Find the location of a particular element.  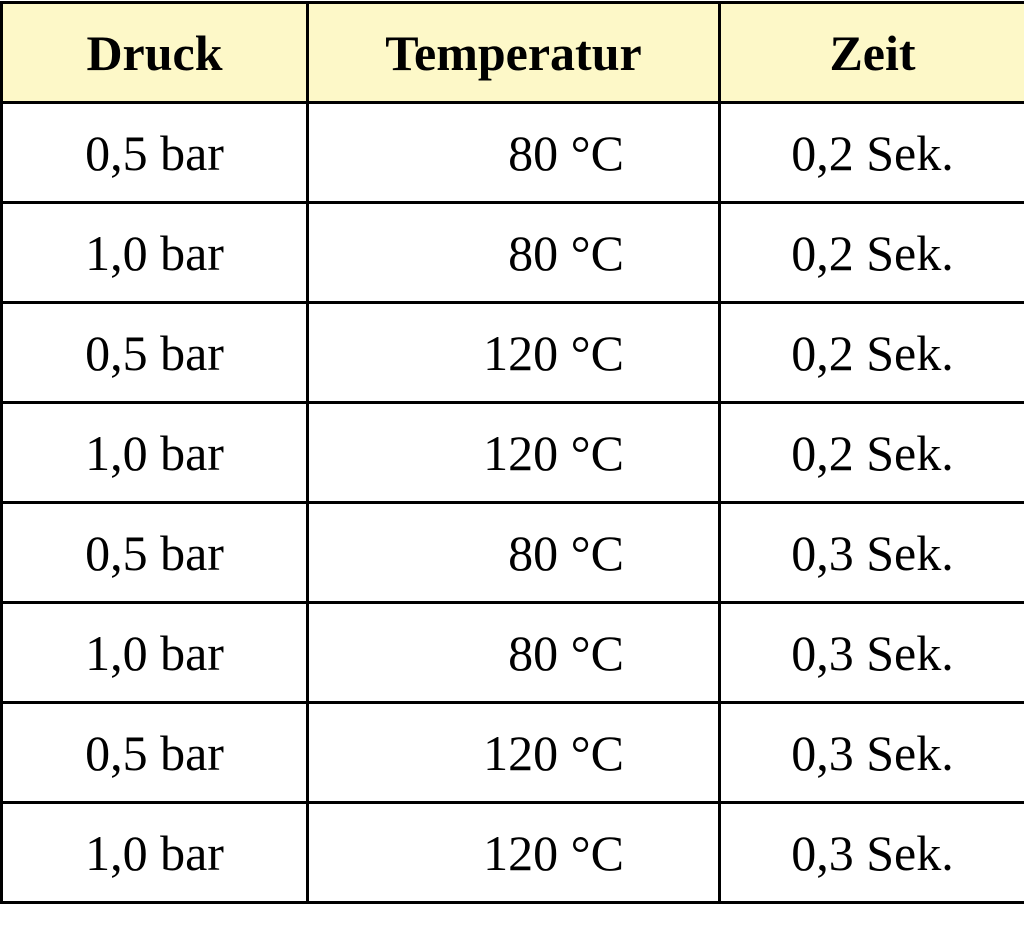

table-row: 1,0 bar 120 °C 0,2 Sek. is located at coordinates (512, 452).